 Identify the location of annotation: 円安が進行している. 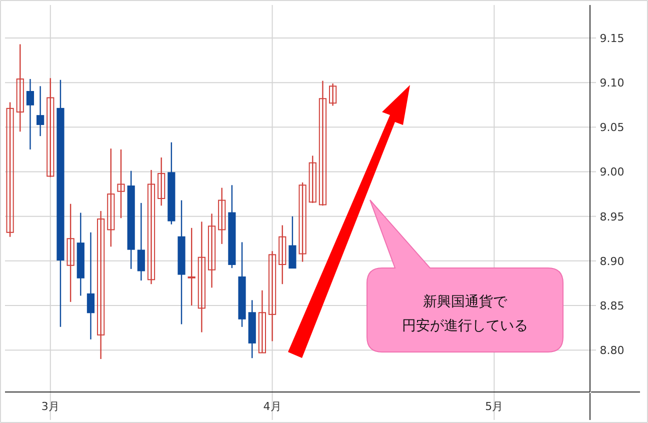
(465, 326).